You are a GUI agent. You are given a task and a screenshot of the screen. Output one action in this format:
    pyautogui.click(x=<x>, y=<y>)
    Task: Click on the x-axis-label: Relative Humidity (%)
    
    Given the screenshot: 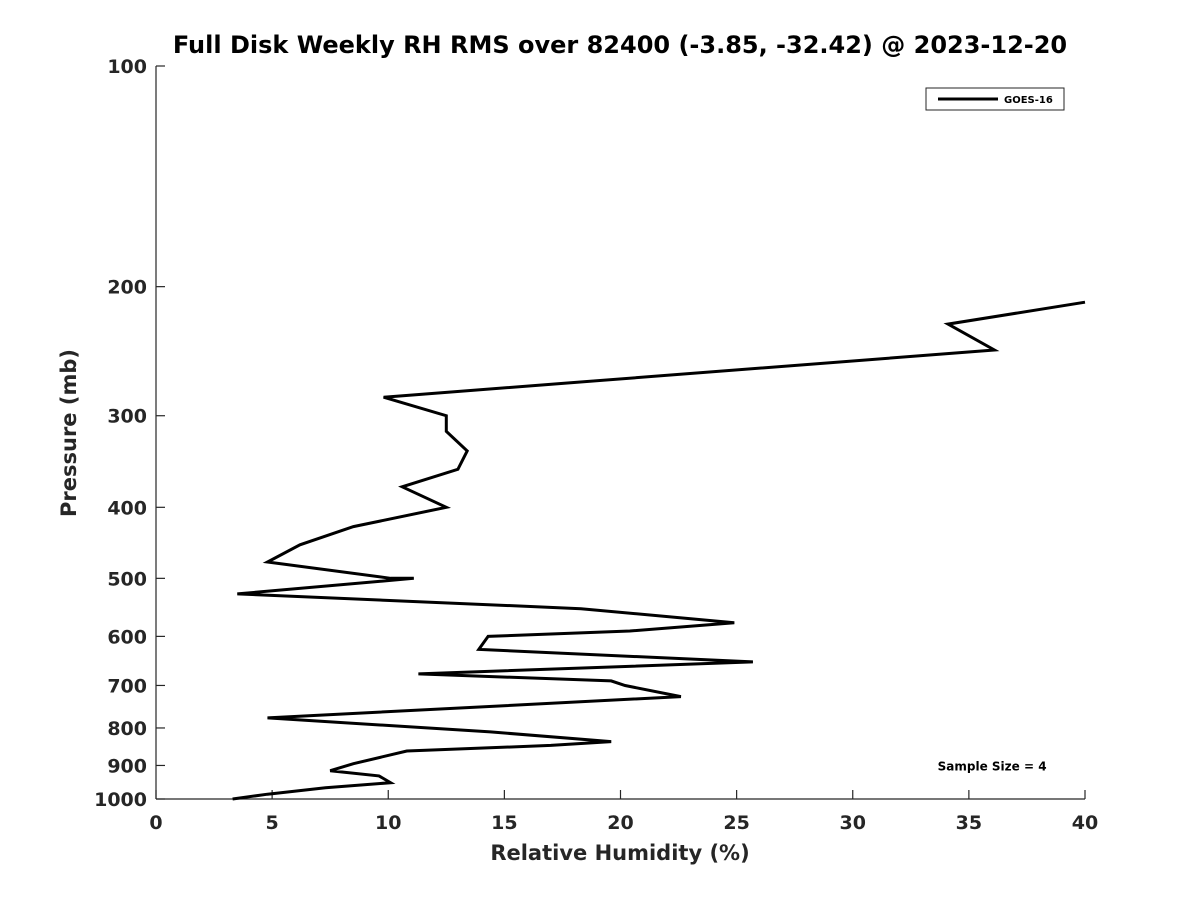 What is the action you would take?
    pyautogui.click(x=619, y=853)
    